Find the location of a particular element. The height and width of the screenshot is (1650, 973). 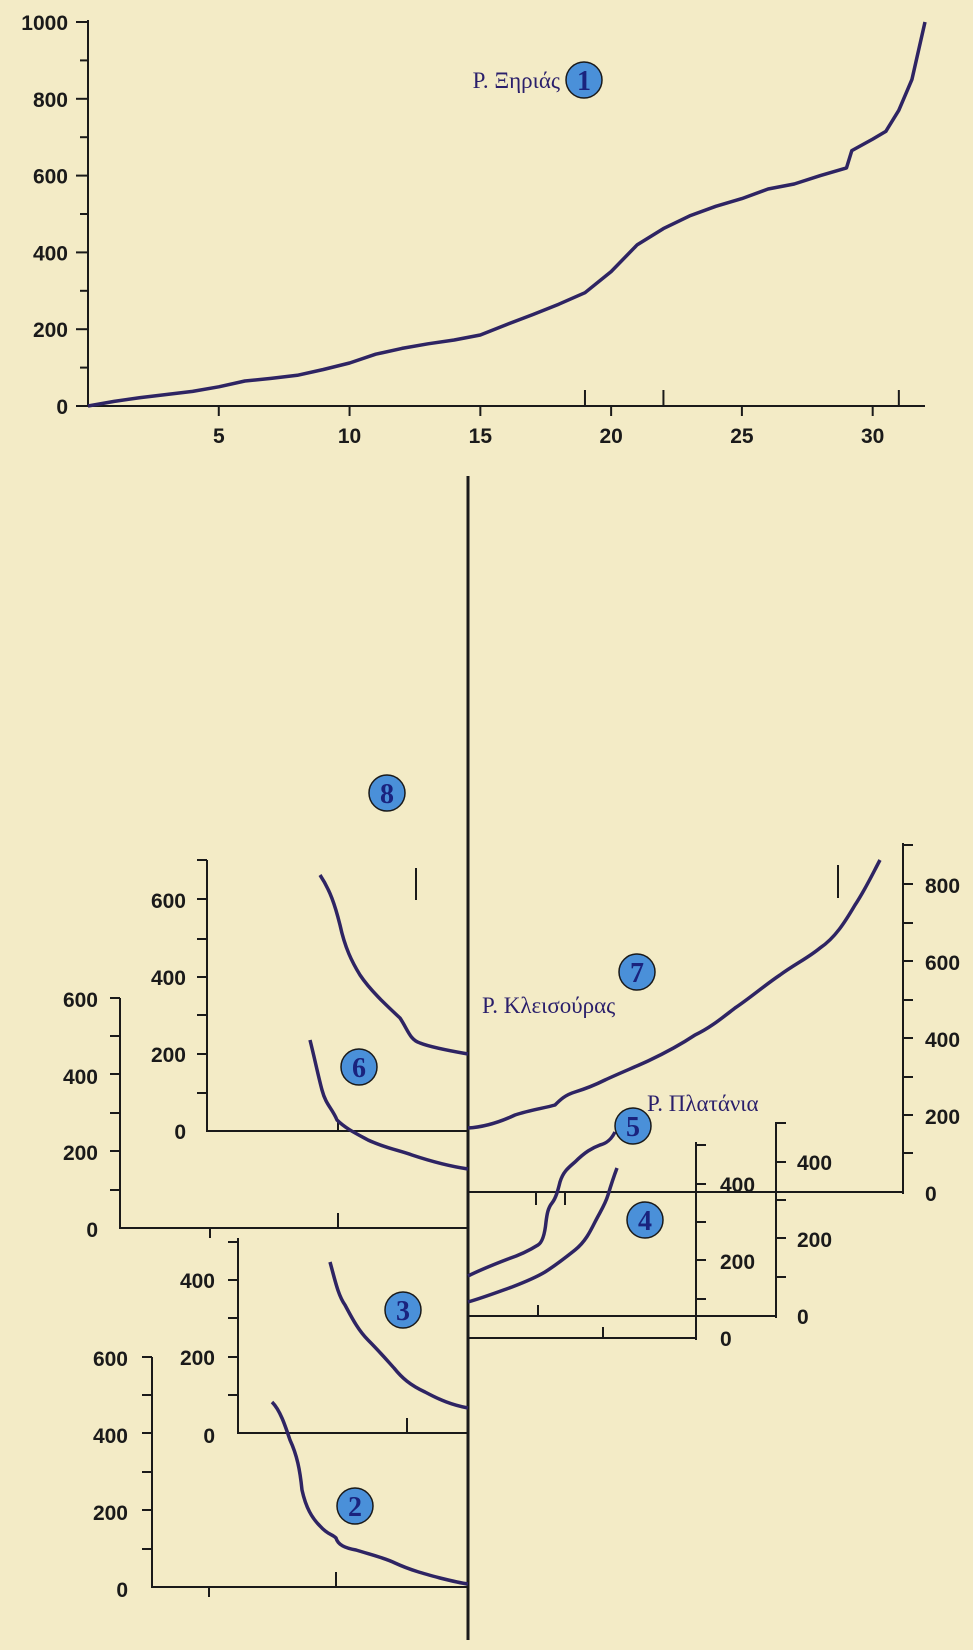

badge-3: 3 is located at coordinates (403, 1310).